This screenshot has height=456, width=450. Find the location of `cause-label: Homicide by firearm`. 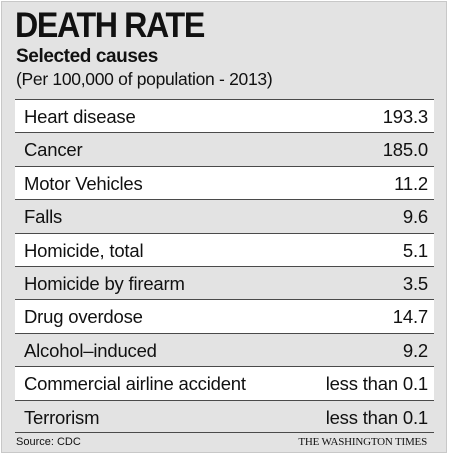

cause-label: Homicide by firearm is located at coordinates (104, 283).